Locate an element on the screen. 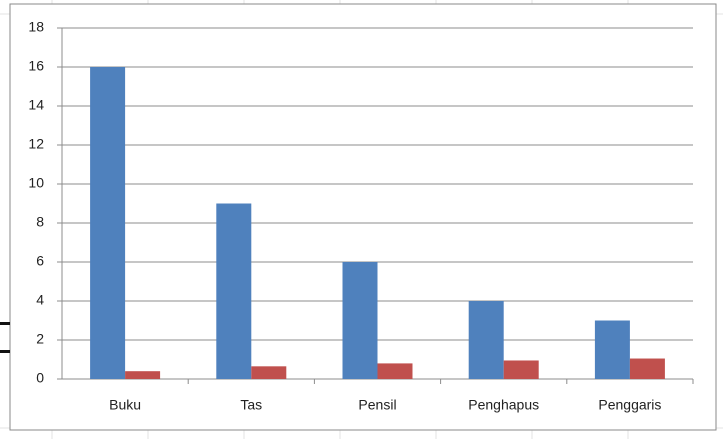 Image resolution: width=723 pixels, height=439 pixels. y-tick-label: 8 is located at coordinates (40, 222).